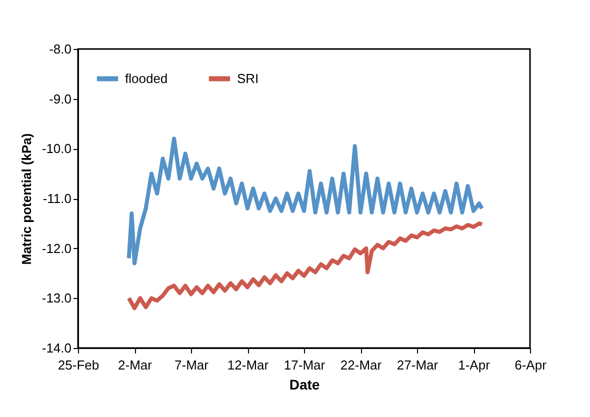 This screenshot has width=590, height=417. I want to click on x-tick-label: 17-Mar, so click(305, 365).